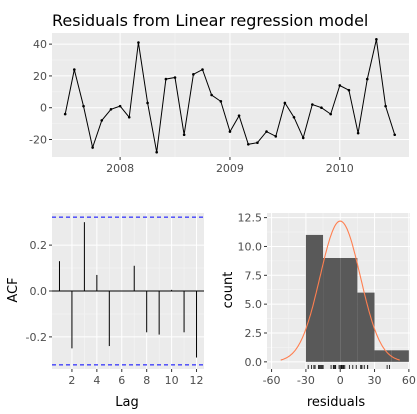 The image size is (417, 414). Describe the element at coordinates (126, 402) in the screenshot. I see `acf-x-axis-title: Lag` at that location.